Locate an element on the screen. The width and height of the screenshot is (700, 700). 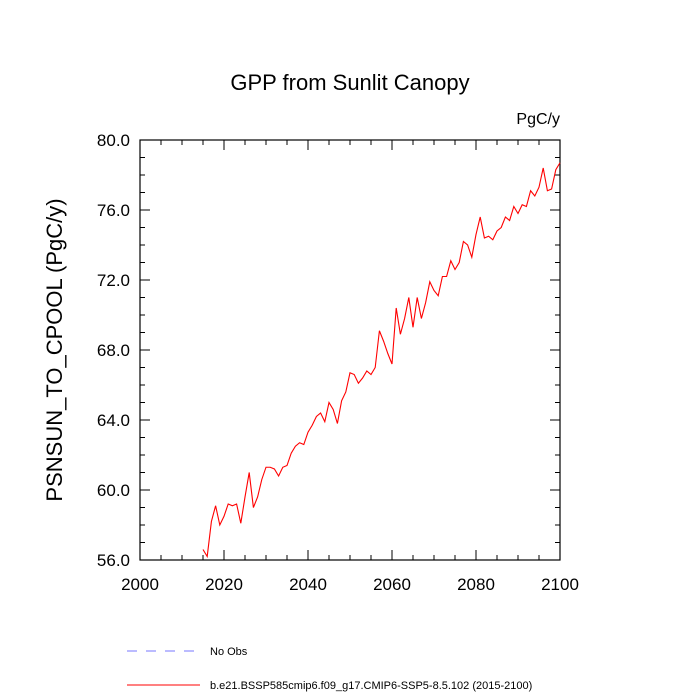
y-tick-label: 56.0 is located at coordinates (113, 560).